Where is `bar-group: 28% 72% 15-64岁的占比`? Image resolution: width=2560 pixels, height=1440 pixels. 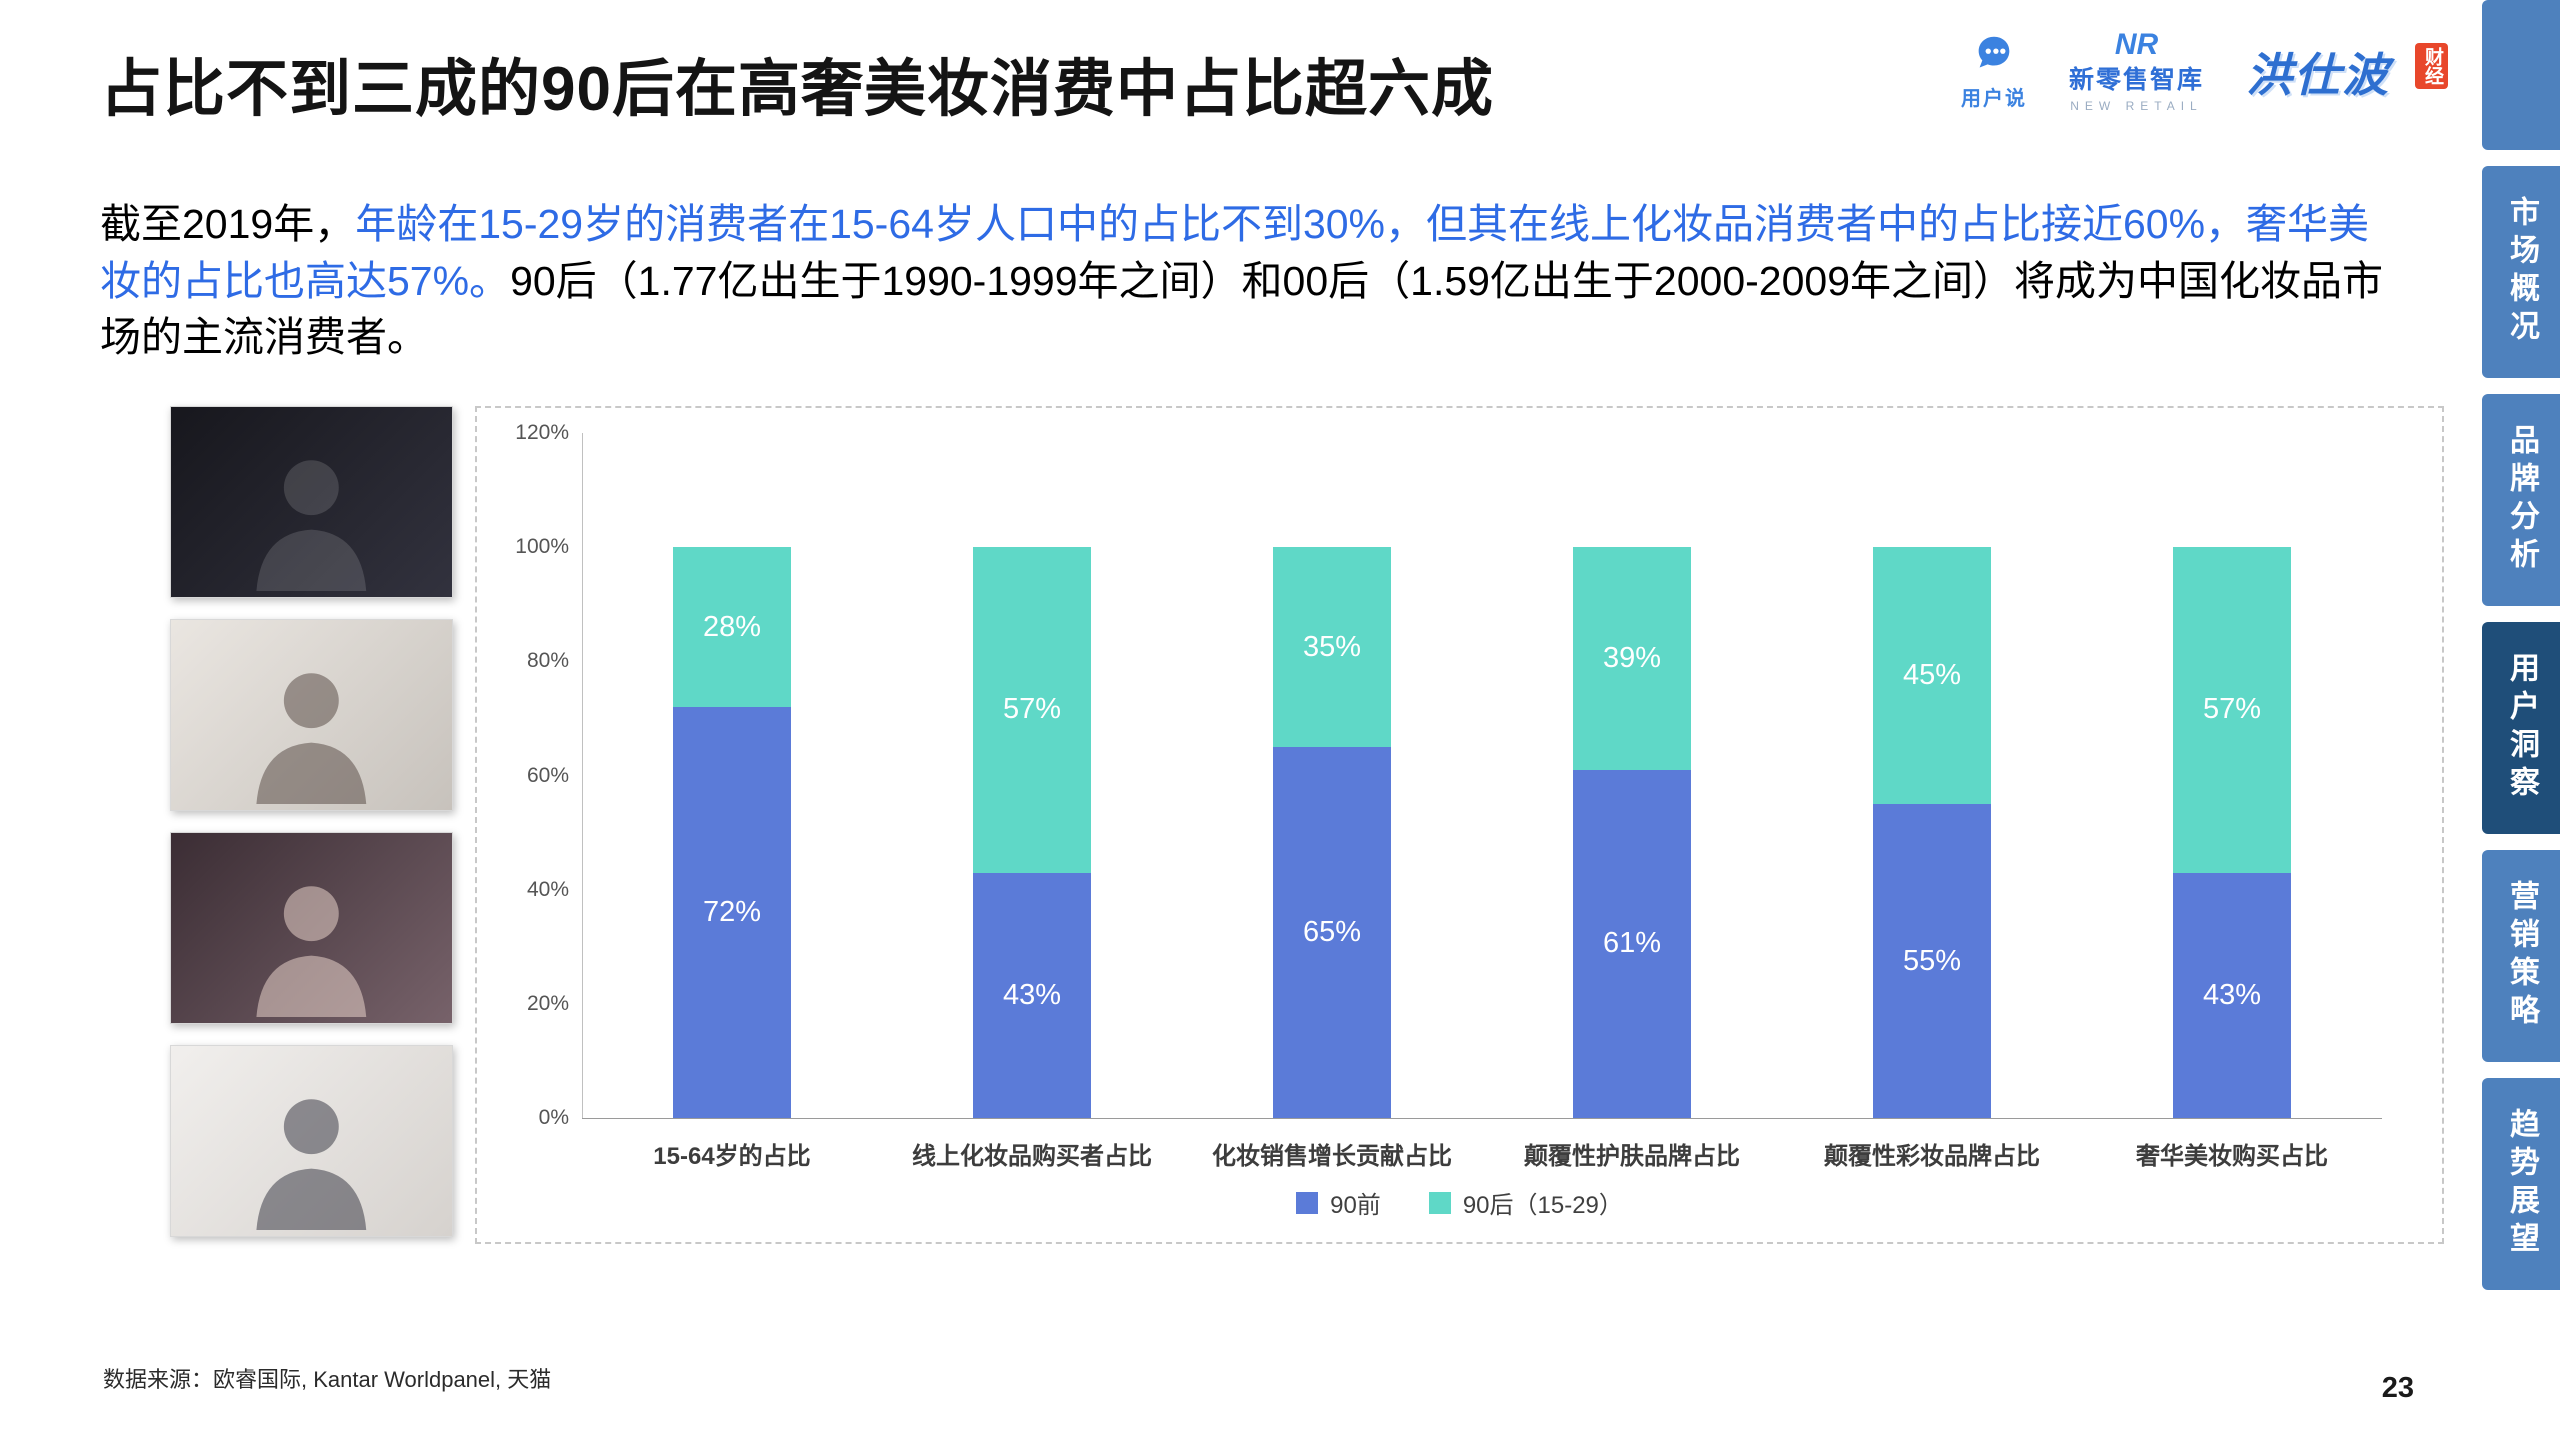 bar-group: 28% 72% 15-64岁的占比 is located at coordinates (732, 802).